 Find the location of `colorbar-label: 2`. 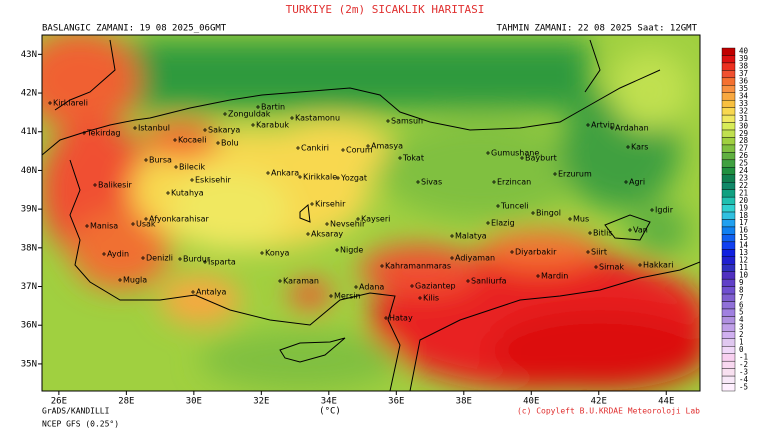

colorbar-label: 2 is located at coordinates (741, 334).